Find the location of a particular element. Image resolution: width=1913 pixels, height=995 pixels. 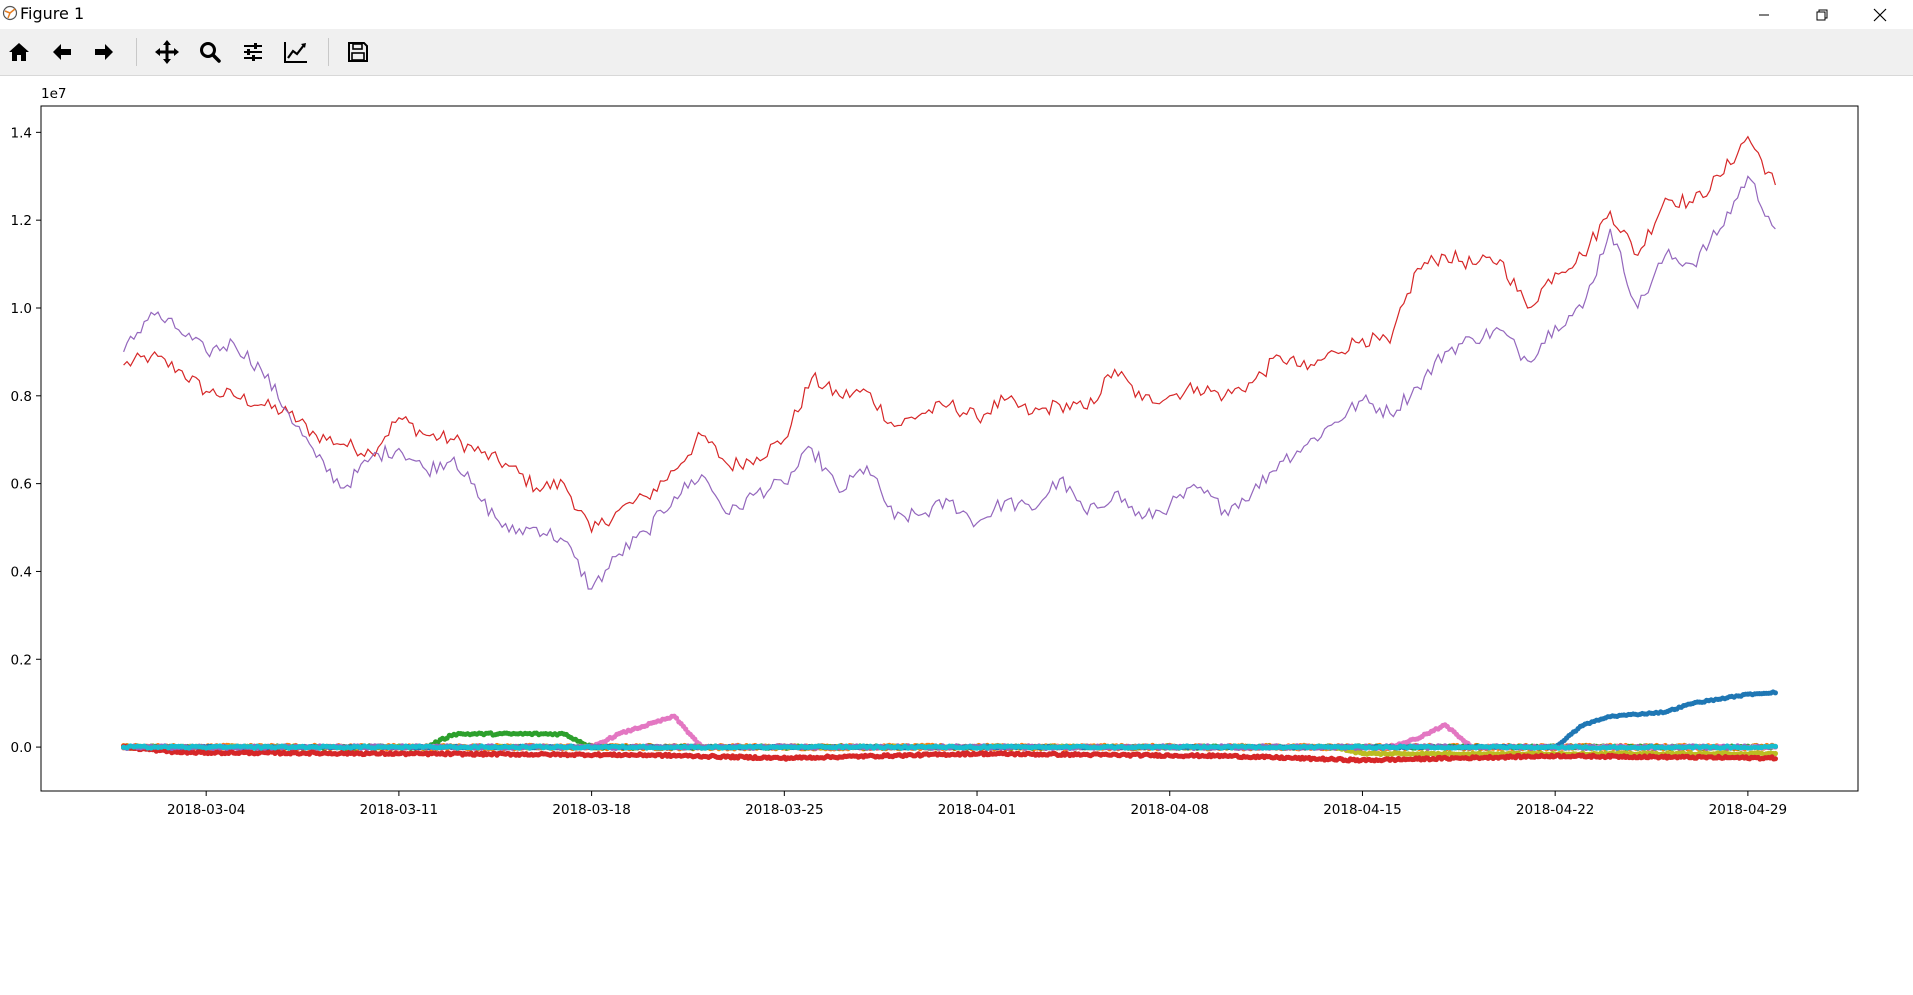

save-icon is located at coordinates (358, 52).